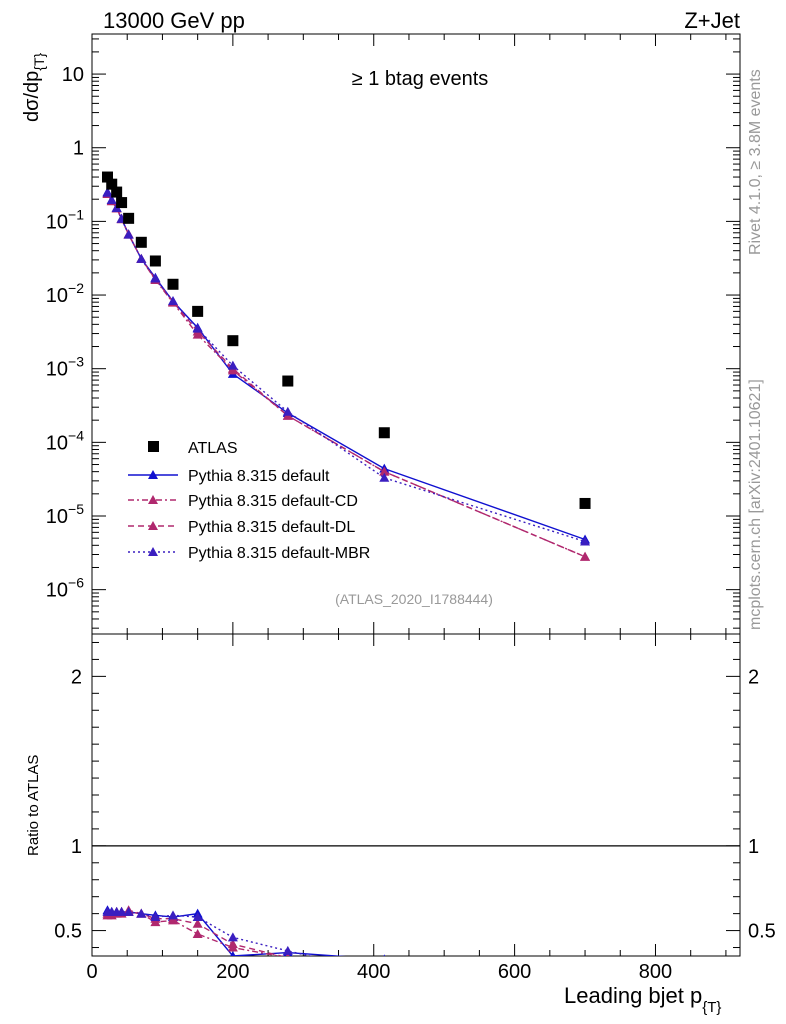 The width and height of the screenshot is (786, 1024). Describe the element at coordinates (414, 599) in the screenshot. I see `analysis-id: (ATLAS_2020_I1788444)` at that location.